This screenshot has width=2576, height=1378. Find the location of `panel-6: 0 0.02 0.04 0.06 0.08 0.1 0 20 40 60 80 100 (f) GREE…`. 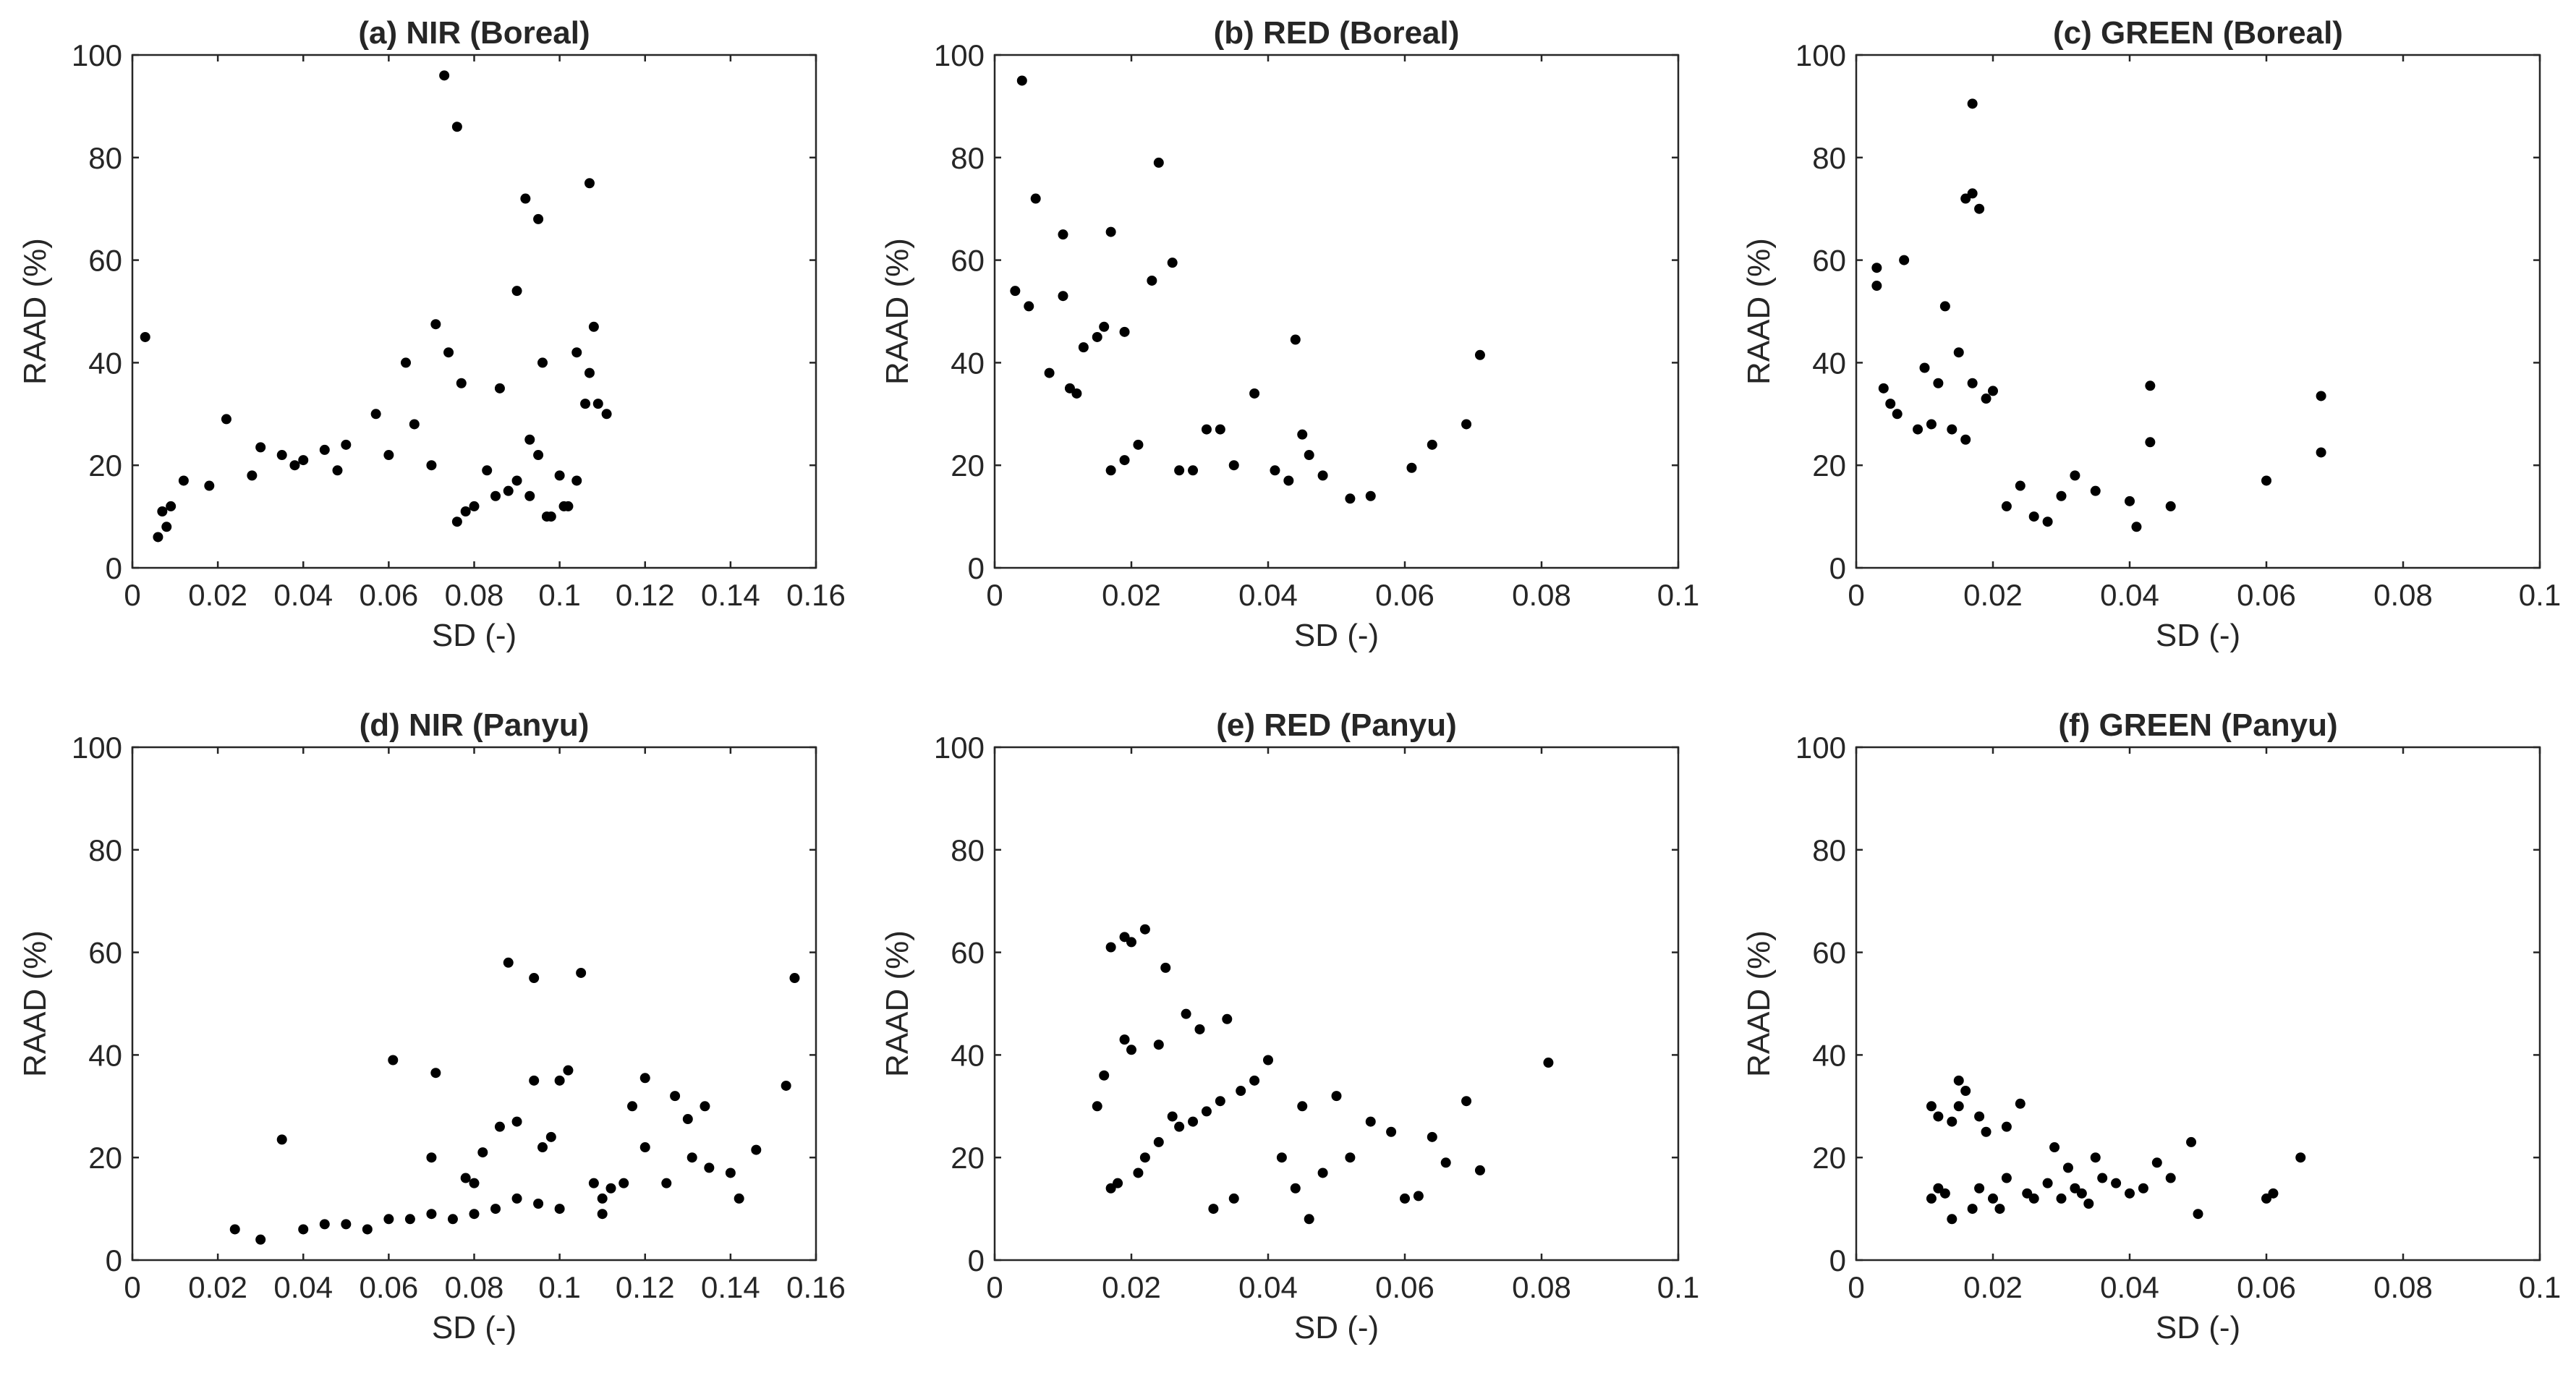

panel-6: 0 0.02 0.04 0.06 0.08 0.1 0 20 40 60 80 100 (f) GREE… is located at coordinates (2151, 1026).